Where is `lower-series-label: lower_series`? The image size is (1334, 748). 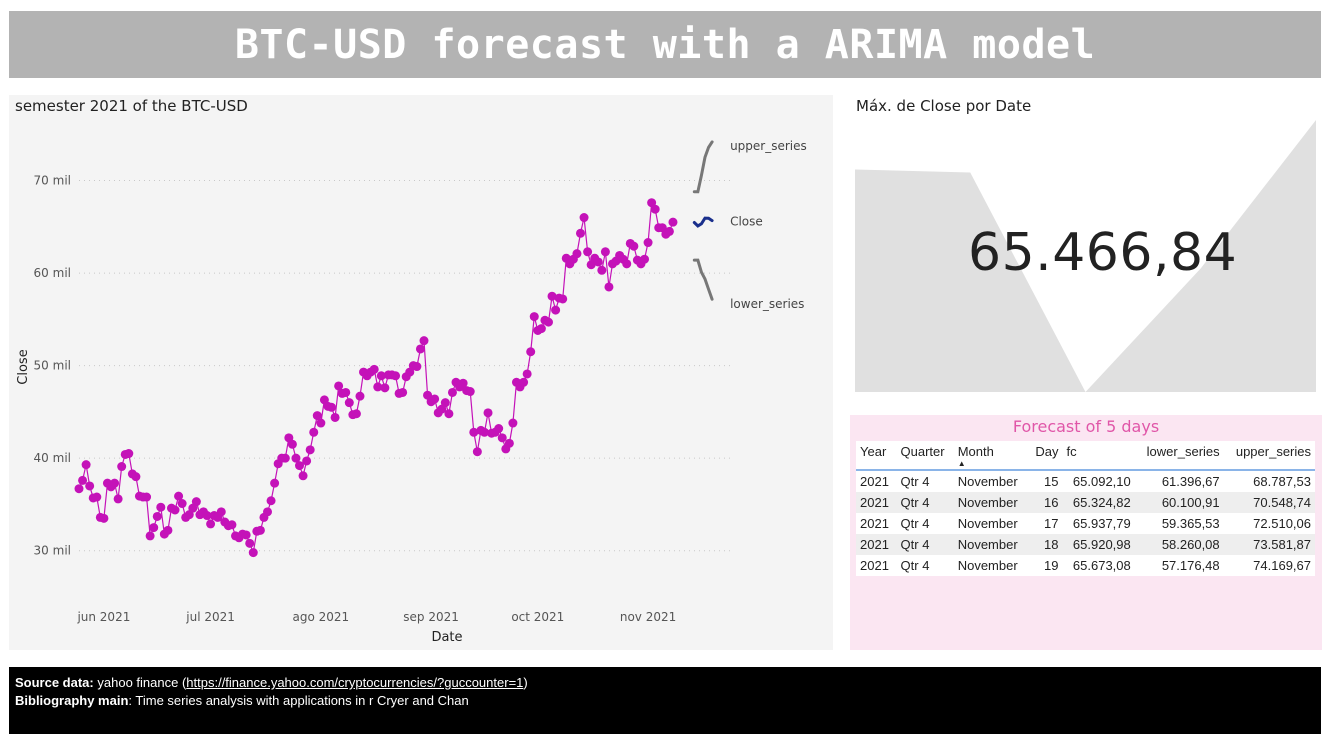
lower-series-label: lower_series is located at coordinates (767, 304).